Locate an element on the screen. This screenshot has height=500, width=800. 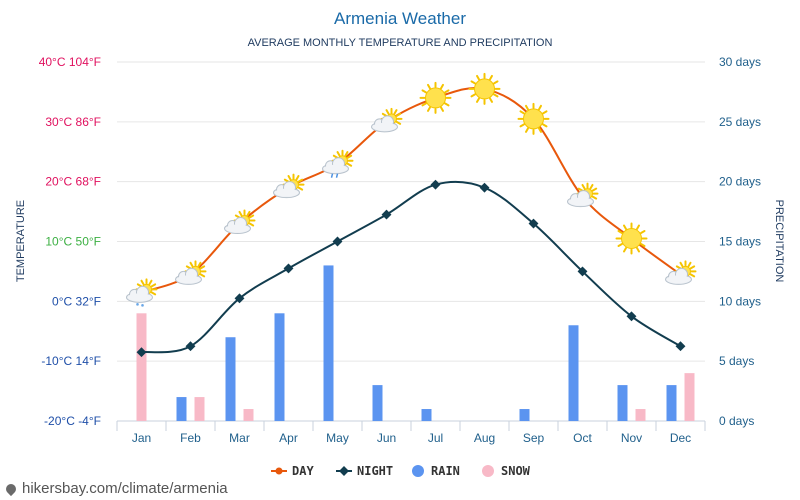
y-right-tick-label: 25 days is located at coordinates (740, 122).